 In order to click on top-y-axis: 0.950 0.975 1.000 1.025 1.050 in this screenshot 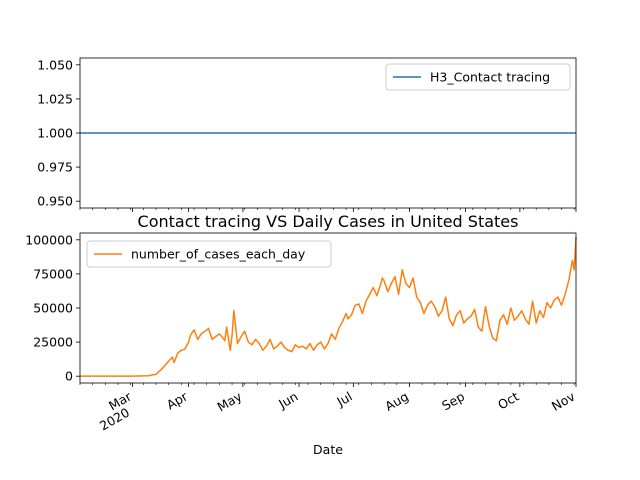, I will do `click(58, 133)`.